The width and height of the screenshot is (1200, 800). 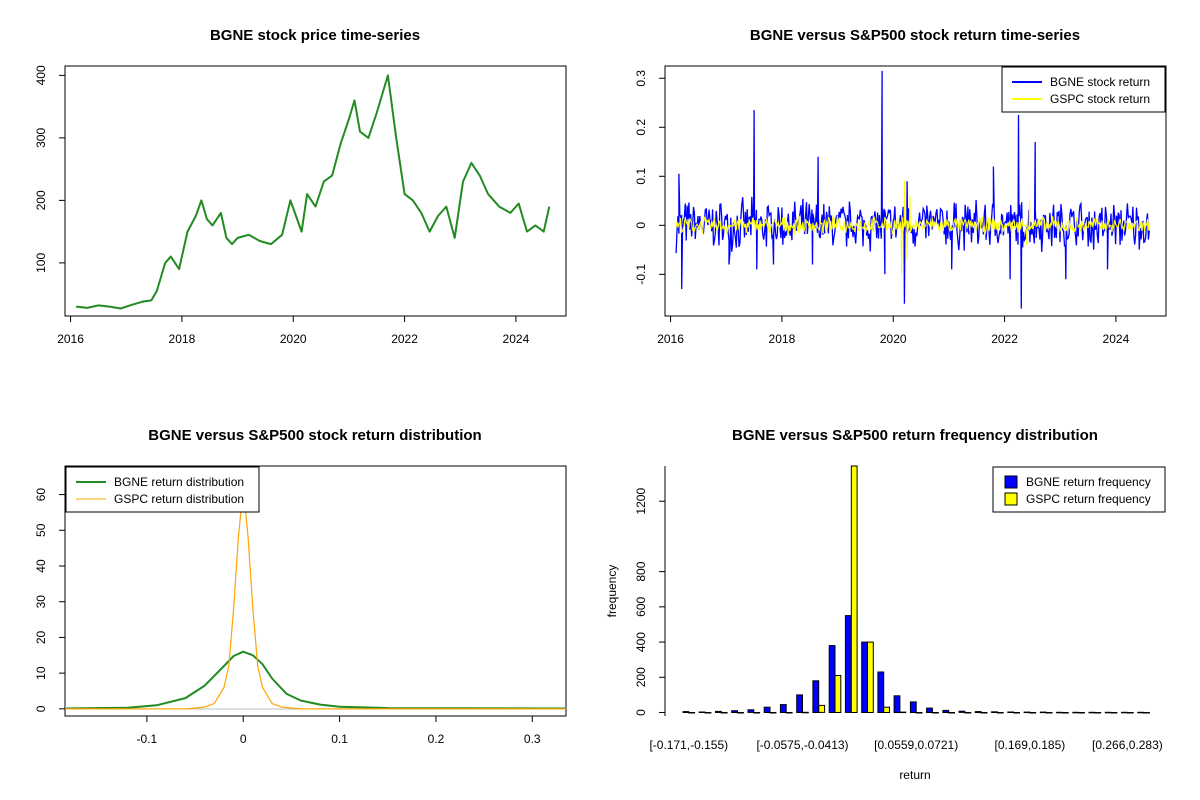 What do you see at coordinates (49, 600) in the screenshot?
I see `y-axis: 0 10 20 30 40 50 60` at bounding box center [49, 600].